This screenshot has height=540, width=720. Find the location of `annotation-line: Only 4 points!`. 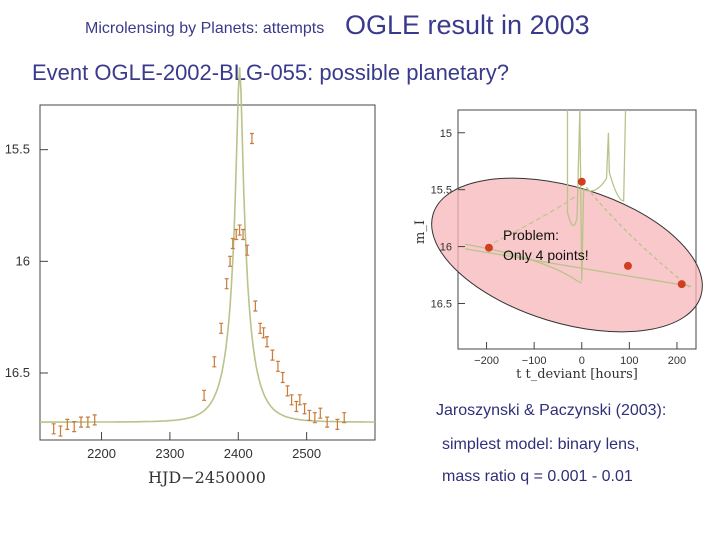

annotation-line: Only 4 points! is located at coordinates (546, 255).